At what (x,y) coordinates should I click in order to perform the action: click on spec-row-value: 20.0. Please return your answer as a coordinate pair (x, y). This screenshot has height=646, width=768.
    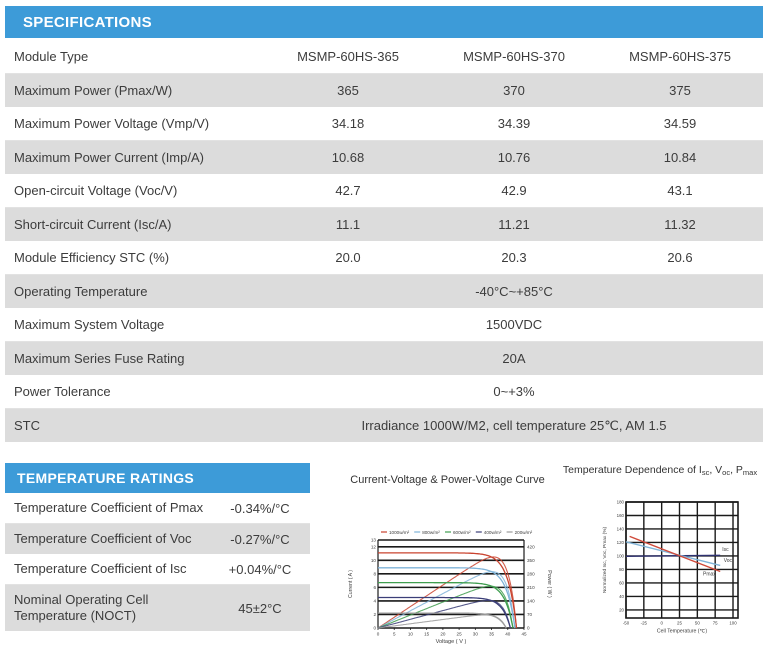
    Looking at the image, I should click on (348, 257).